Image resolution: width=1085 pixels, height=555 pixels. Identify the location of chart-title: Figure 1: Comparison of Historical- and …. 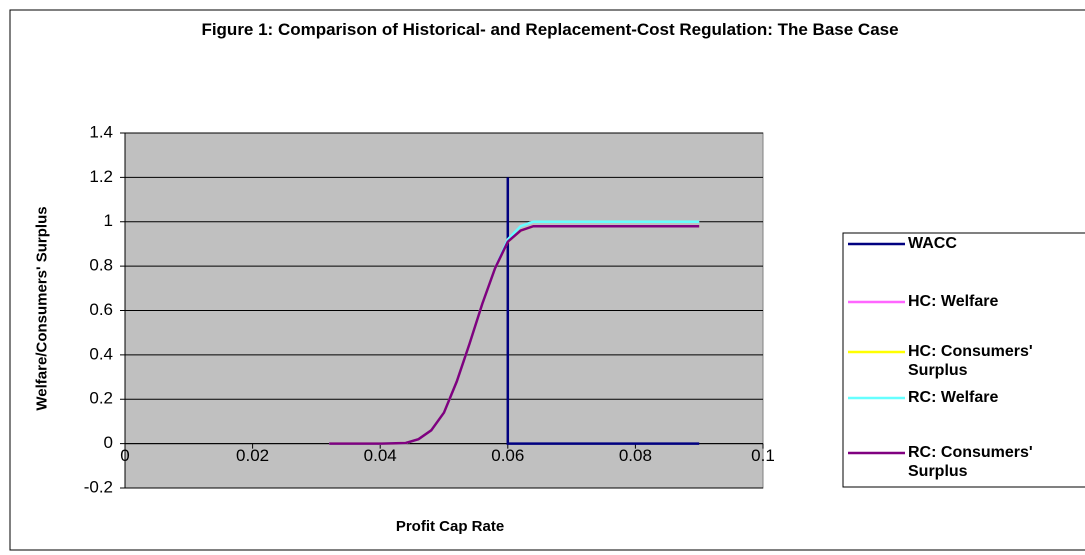
(550, 29).